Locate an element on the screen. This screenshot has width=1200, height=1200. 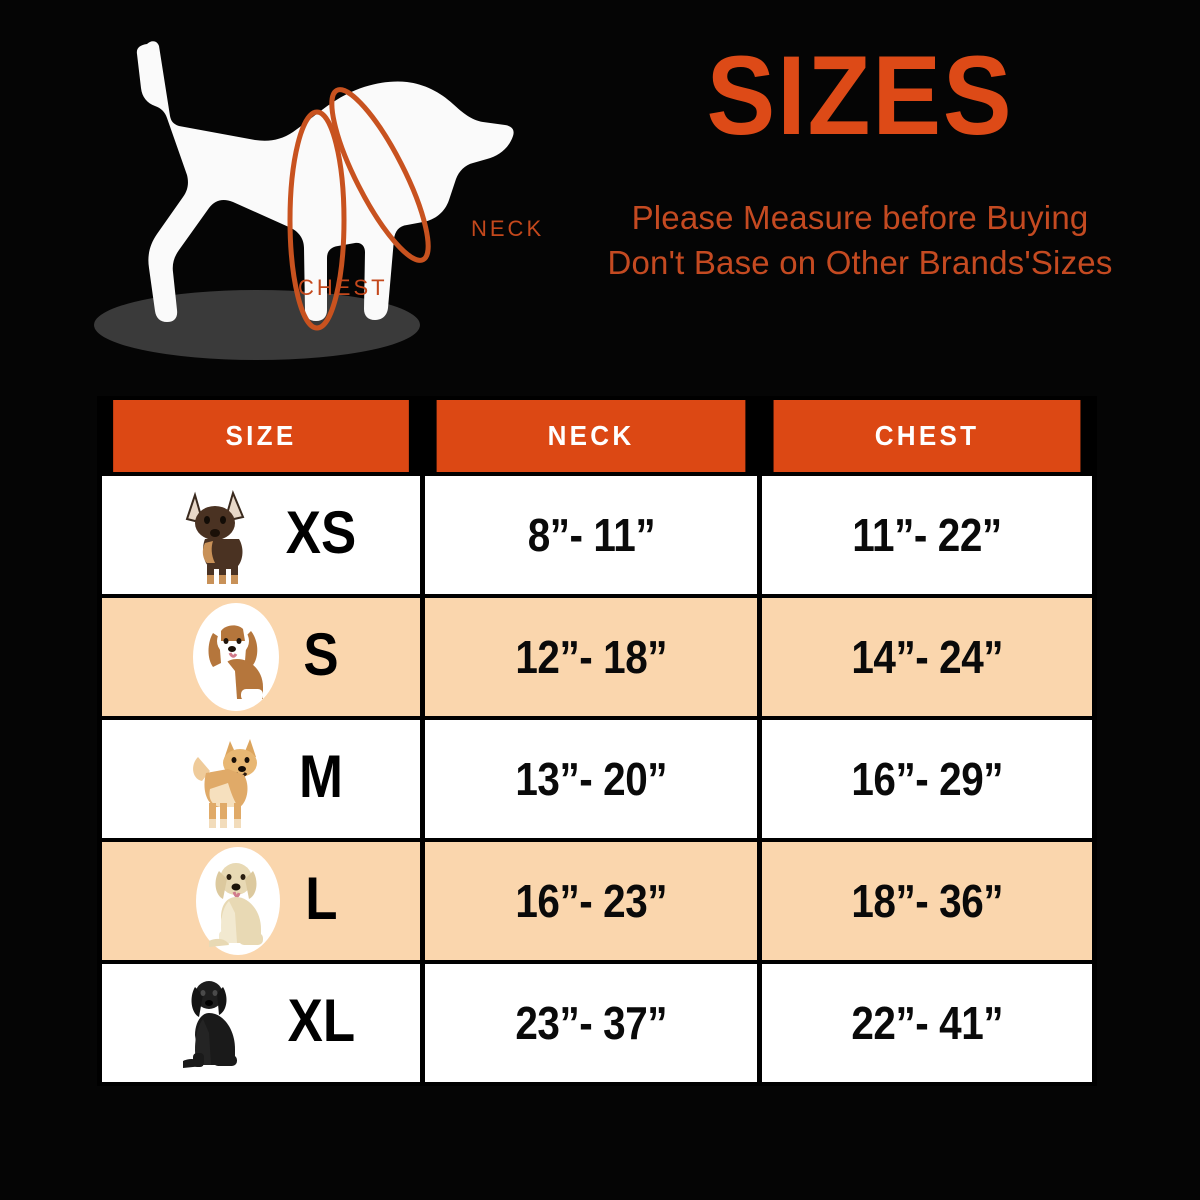
size-cell-content: XL is located at coordinates (261, 1023).